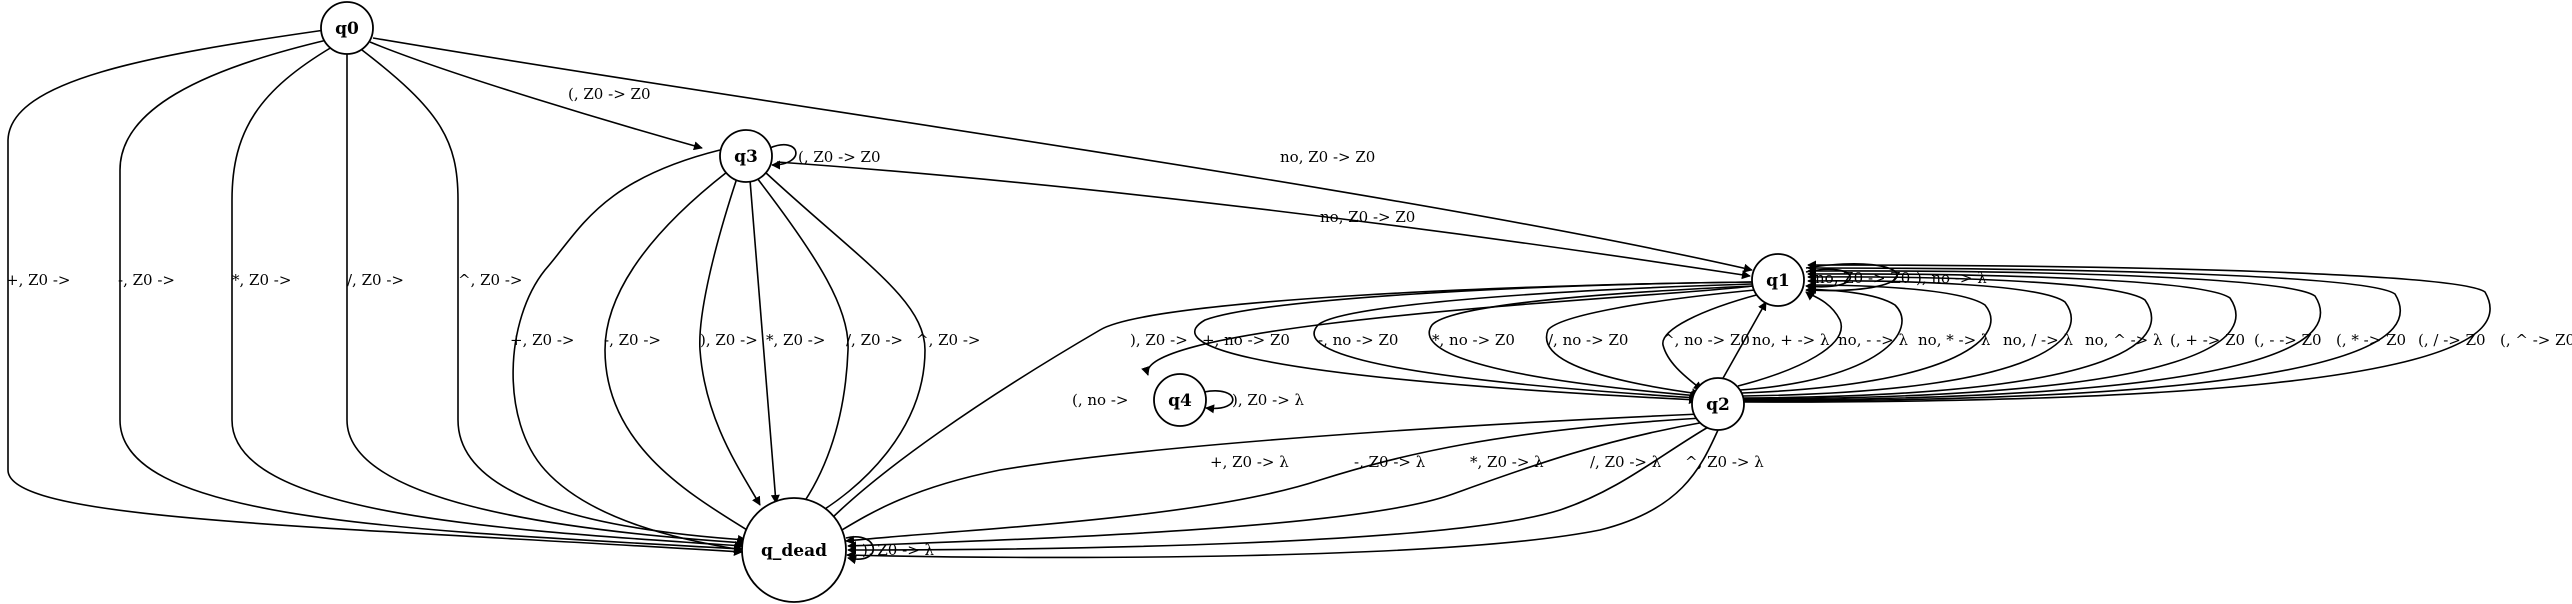 Image resolution: width=2572 pixels, height=604 pixels. What do you see at coordinates (1791, 340) in the screenshot?
I see `edge-label: no, + -> λ` at bounding box center [1791, 340].